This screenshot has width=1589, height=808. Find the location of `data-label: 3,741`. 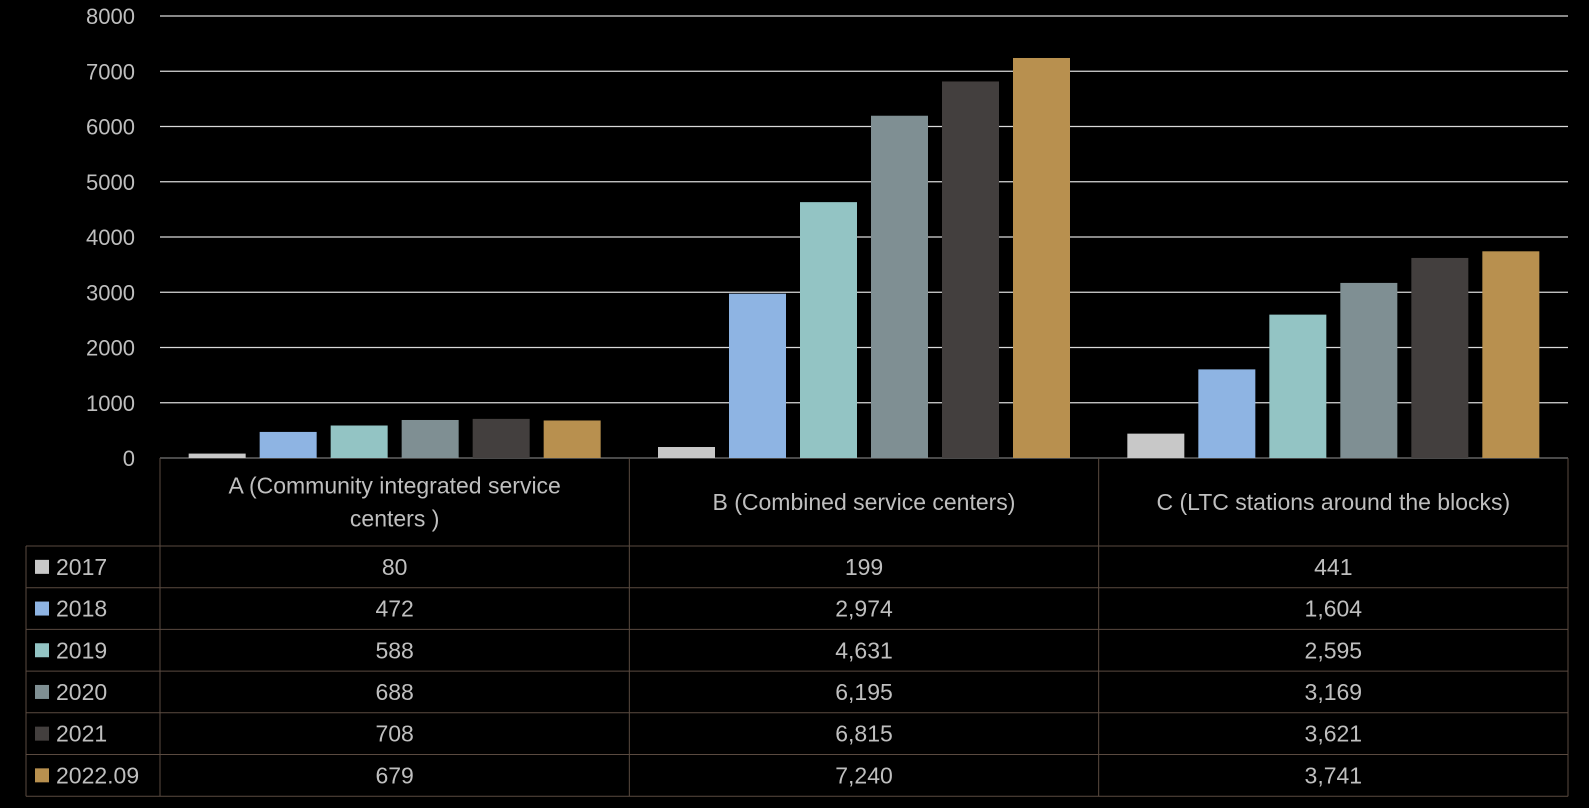

data-label: 3,741 is located at coordinates (1334, 775).